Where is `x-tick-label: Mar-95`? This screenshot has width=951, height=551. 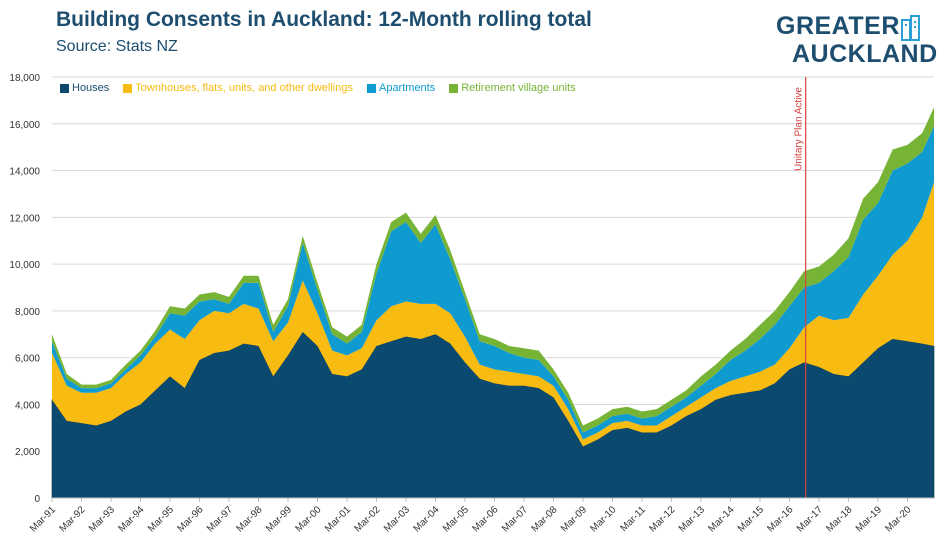 x-tick-label: Mar-95 is located at coordinates (161, 519).